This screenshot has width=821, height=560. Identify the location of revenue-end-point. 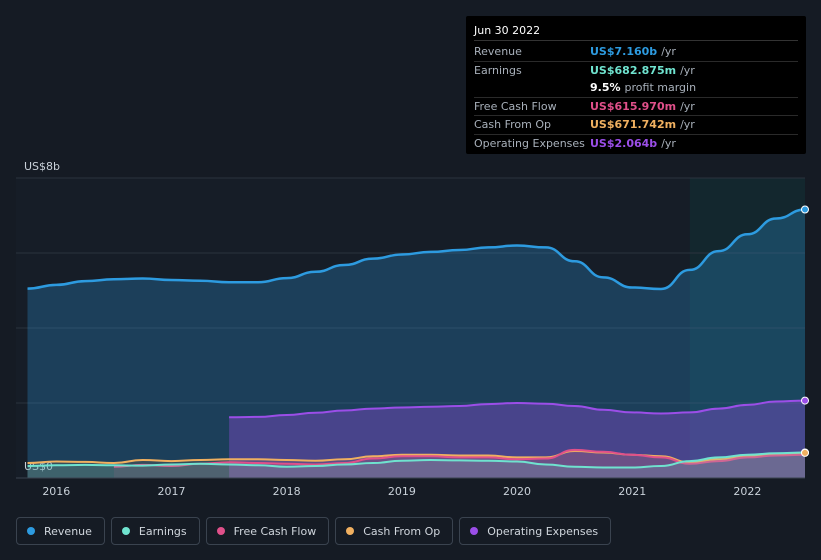
(805, 209).